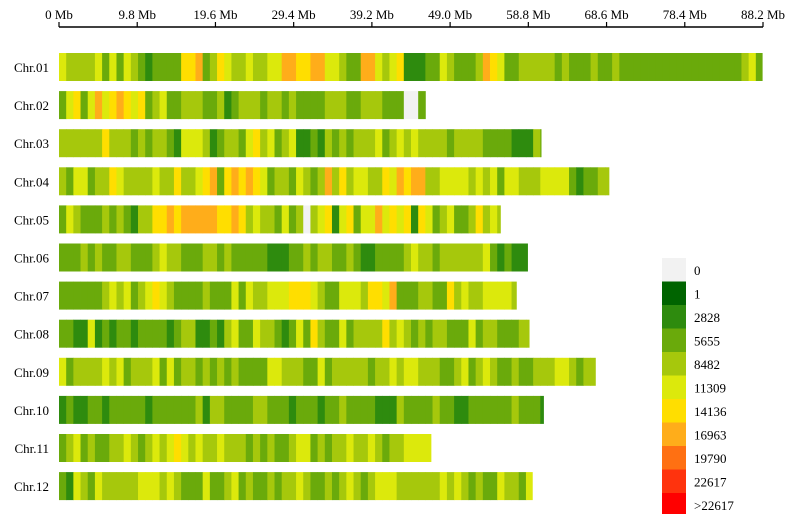  Describe the element at coordinates (697, 270) in the screenshot. I see `legend-label: 0` at that location.